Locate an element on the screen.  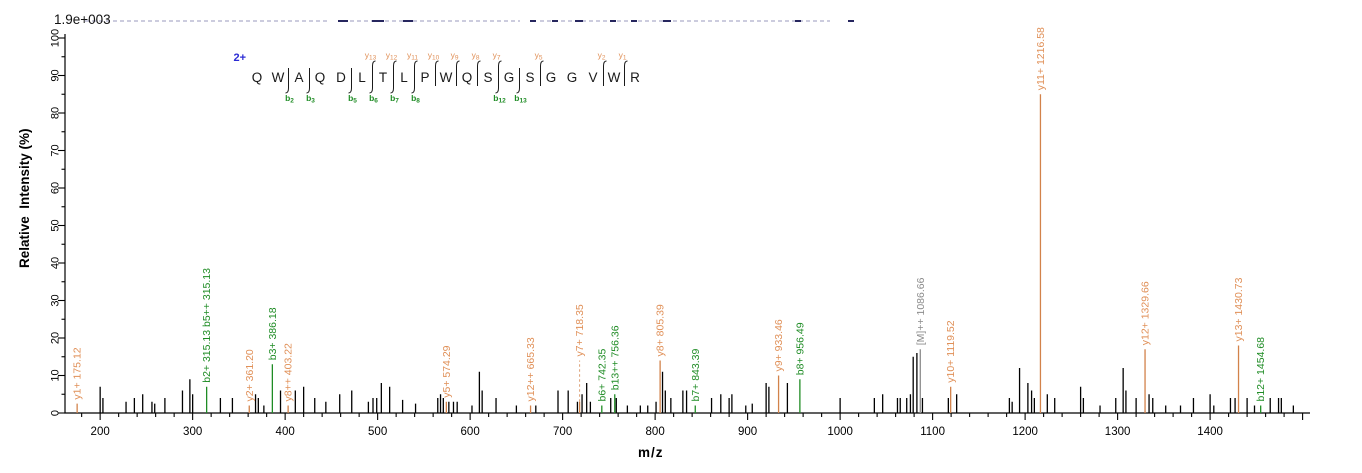
svg-text: y9 is located at coordinates (455, 56).